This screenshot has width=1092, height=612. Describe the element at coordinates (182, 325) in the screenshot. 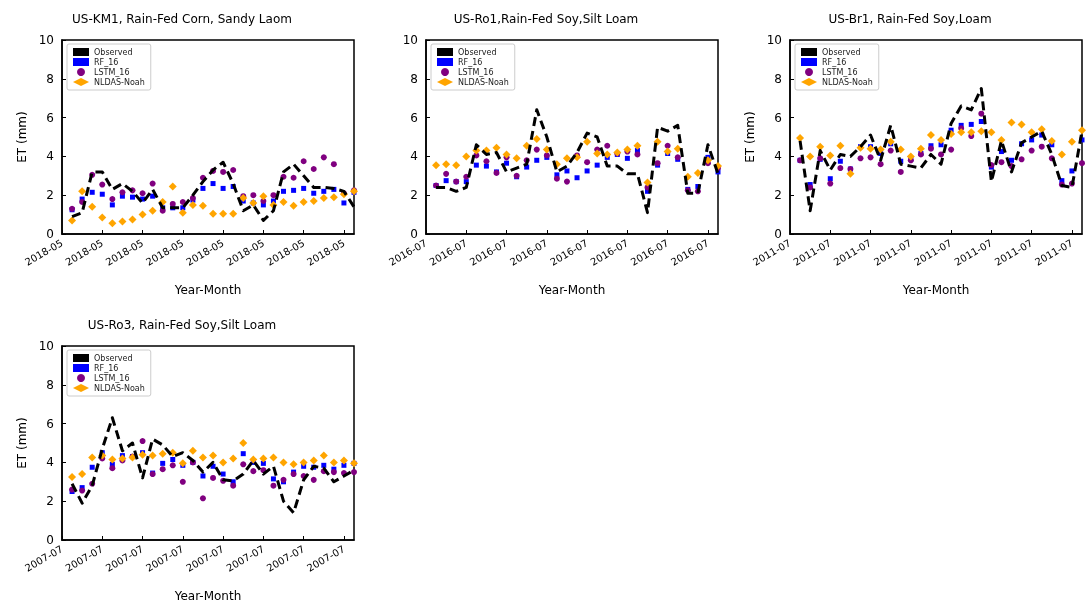

I see `chart-title: US-Ro3, Rain-Fed Soy,Silt Loam` at that location.